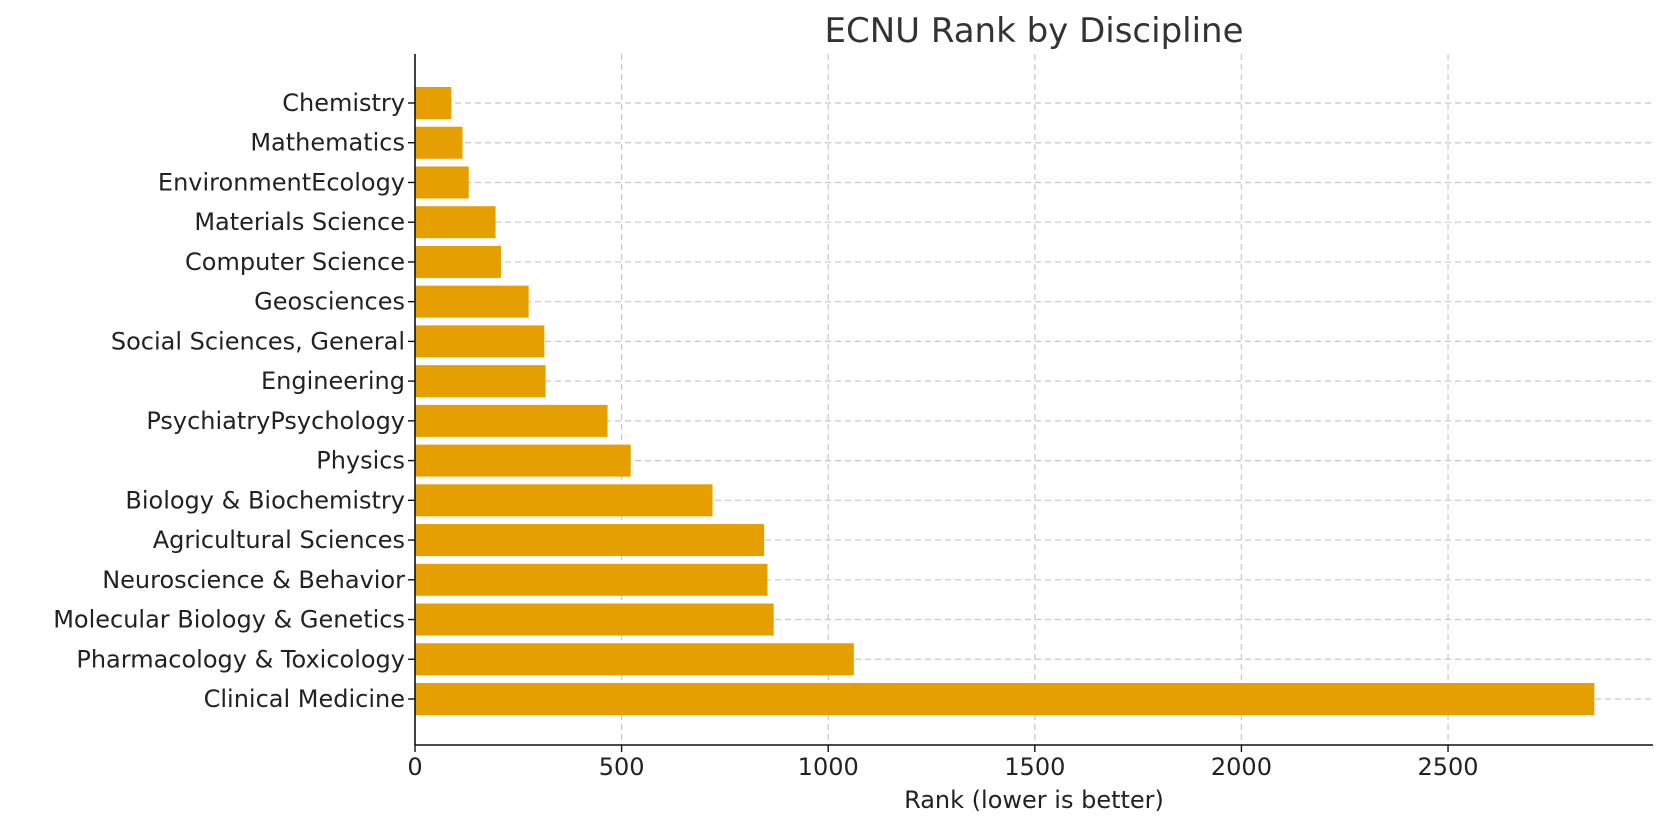  Describe the element at coordinates (304, 699) in the screenshot. I see `y-tick-label: Clinical Medicine` at that location.